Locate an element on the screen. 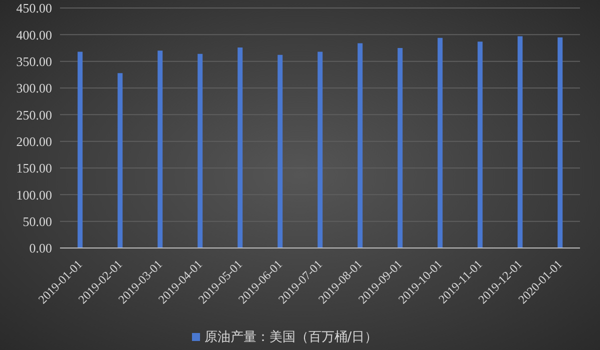  y-tick-label: 50.00 is located at coordinates (37, 221).